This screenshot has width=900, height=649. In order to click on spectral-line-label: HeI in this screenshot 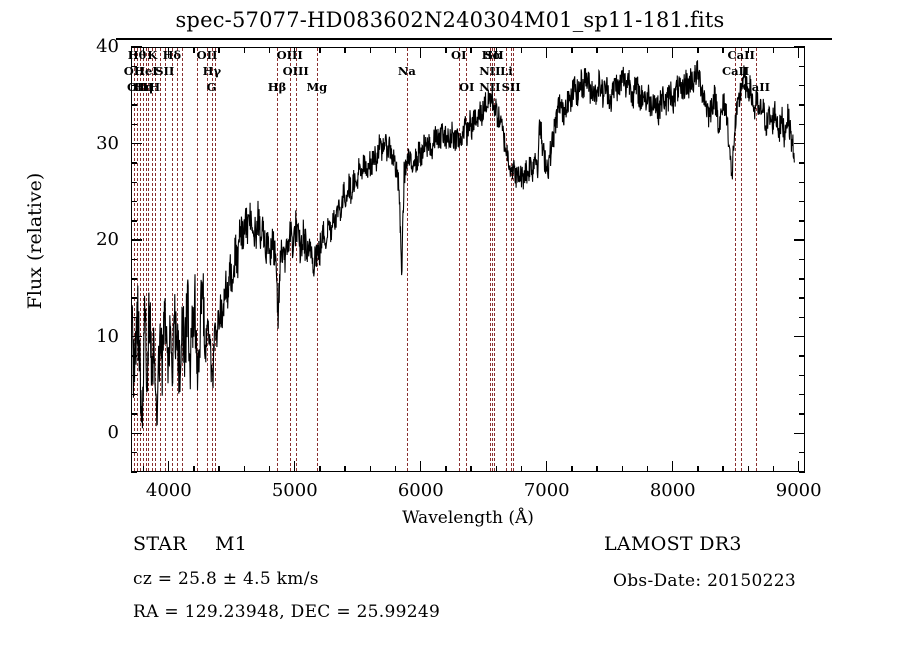, I will do `click(146, 71)`.